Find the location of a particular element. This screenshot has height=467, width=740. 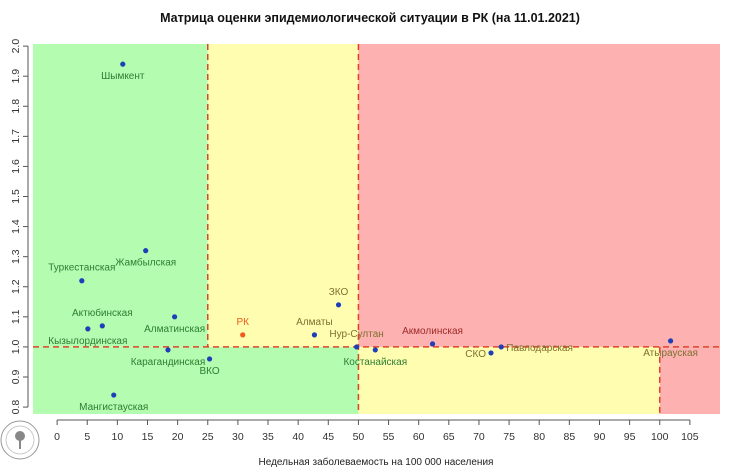

y-tick-label: 1.4 is located at coordinates (16, 226).